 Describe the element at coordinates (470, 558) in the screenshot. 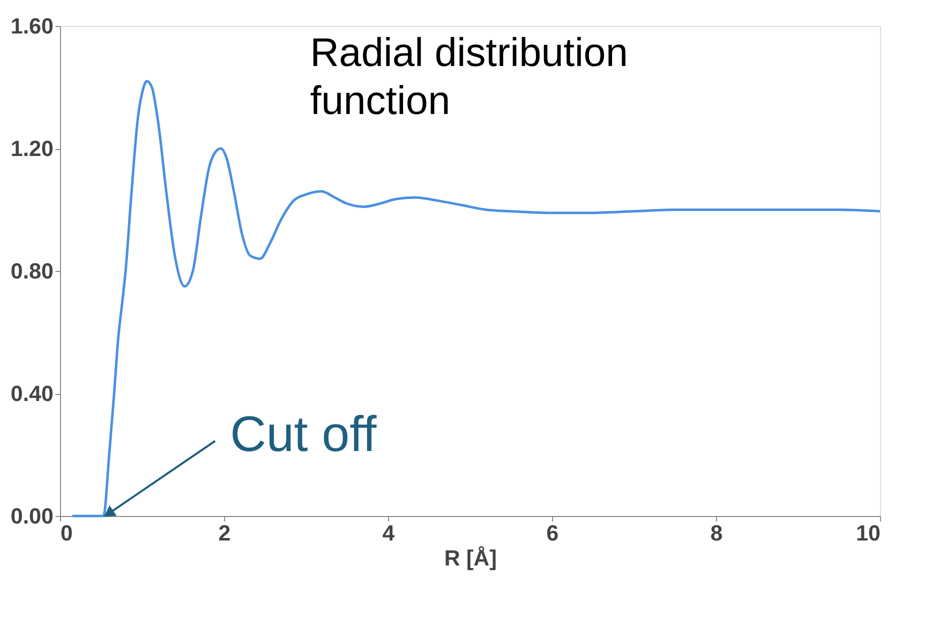

I see `x-axis-title: R [Å]` at that location.